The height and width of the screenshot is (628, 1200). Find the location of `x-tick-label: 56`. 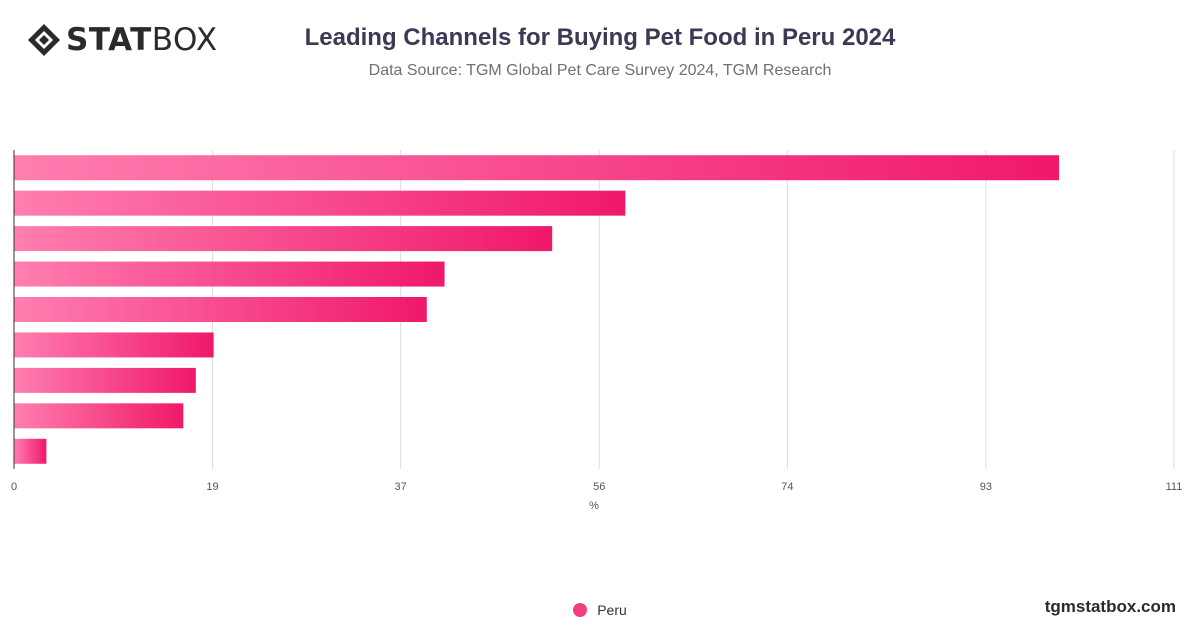

x-tick-label: 56 is located at coordinates (599, 487).